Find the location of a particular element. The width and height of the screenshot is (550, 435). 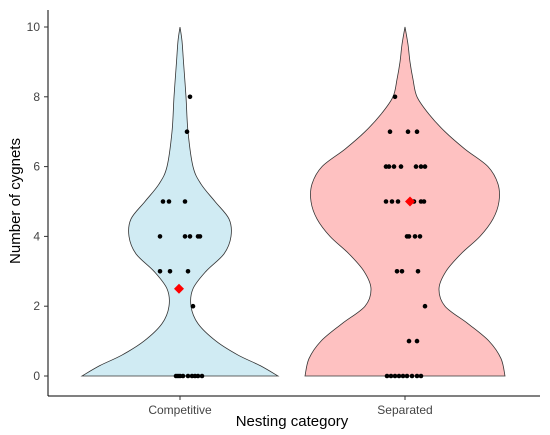

y-tick-label: 10 is located at coordinates (34, 27).